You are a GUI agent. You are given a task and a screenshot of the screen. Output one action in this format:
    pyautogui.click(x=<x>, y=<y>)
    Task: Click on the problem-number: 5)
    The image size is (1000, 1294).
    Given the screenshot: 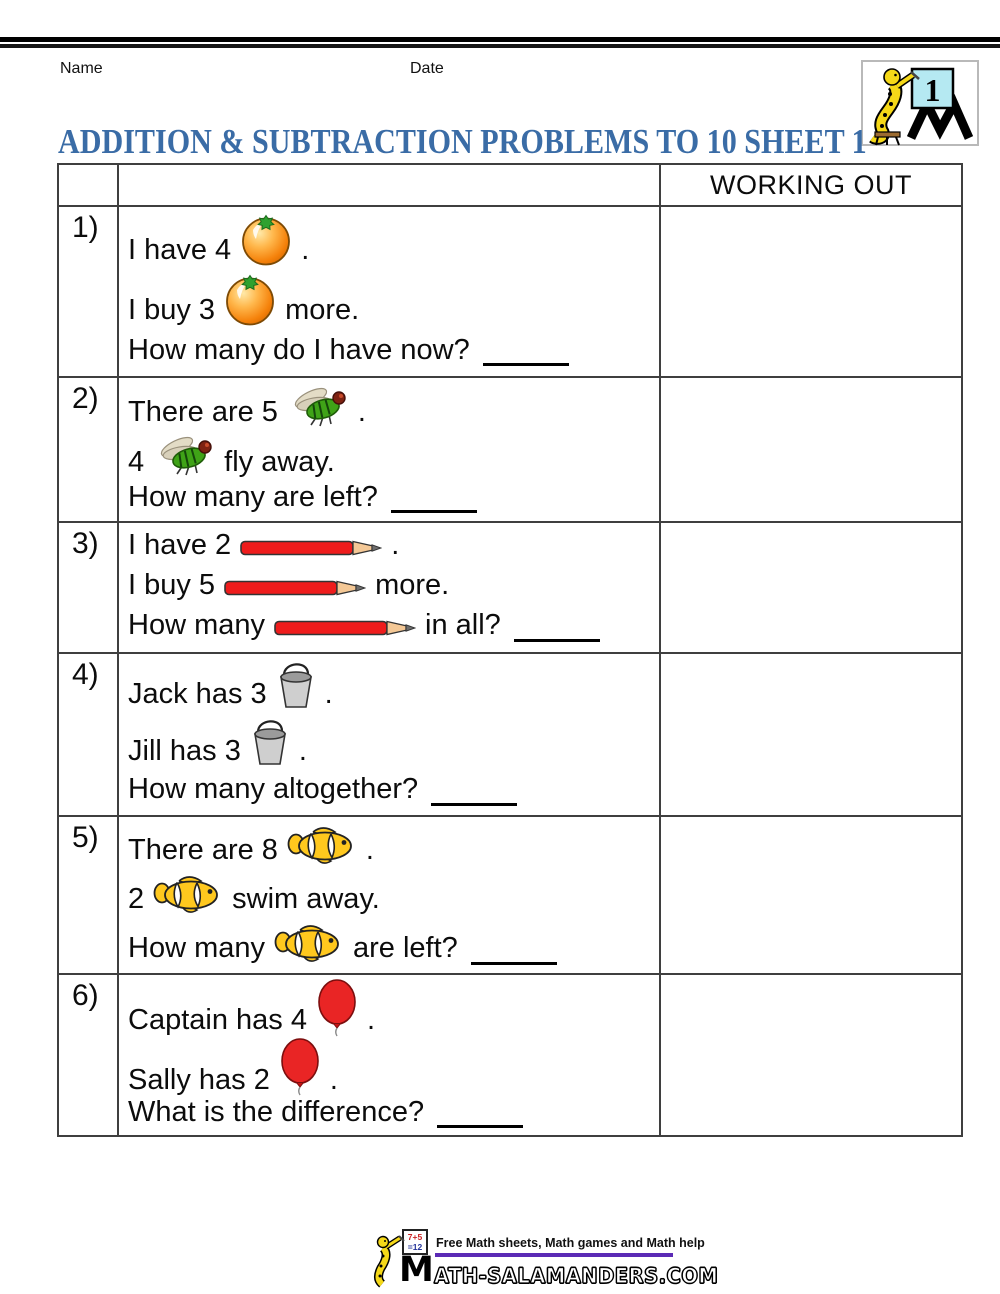 What is the action you would take?
    pyautogui.click(x=89, y=896)
    